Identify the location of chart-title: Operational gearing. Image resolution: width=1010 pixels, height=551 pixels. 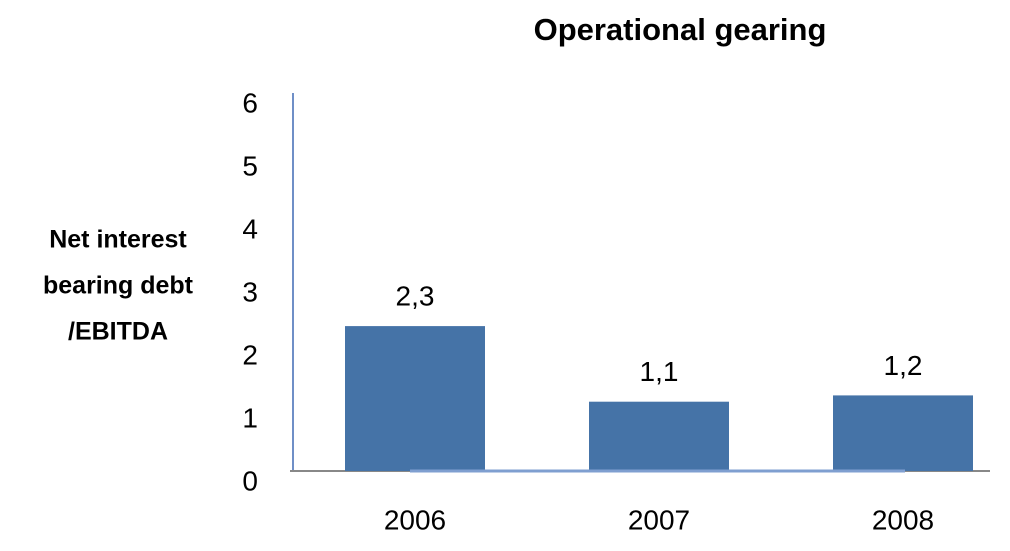
(680, 29).